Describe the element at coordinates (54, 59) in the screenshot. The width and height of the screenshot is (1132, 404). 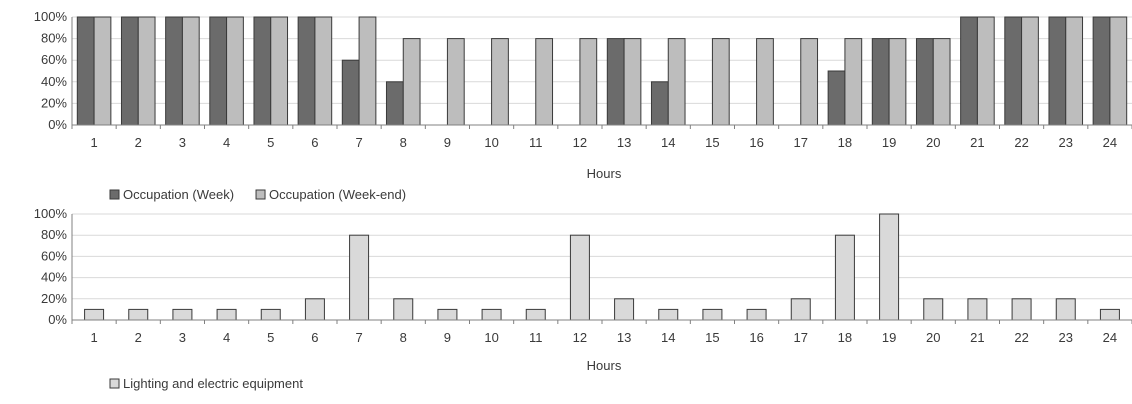
I see `chart-occupation-y-tick-label: 60%` at that location.